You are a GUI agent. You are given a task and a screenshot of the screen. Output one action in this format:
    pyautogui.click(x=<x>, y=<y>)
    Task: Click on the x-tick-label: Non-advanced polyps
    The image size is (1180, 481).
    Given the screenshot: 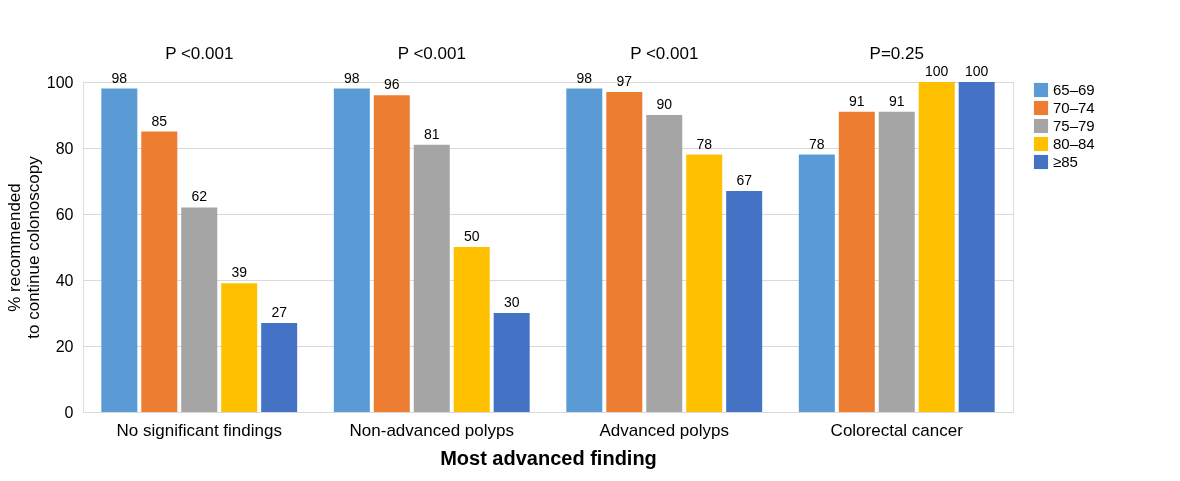 What is the action you would take?
    pyautogui.click(x=431, y=430)
    